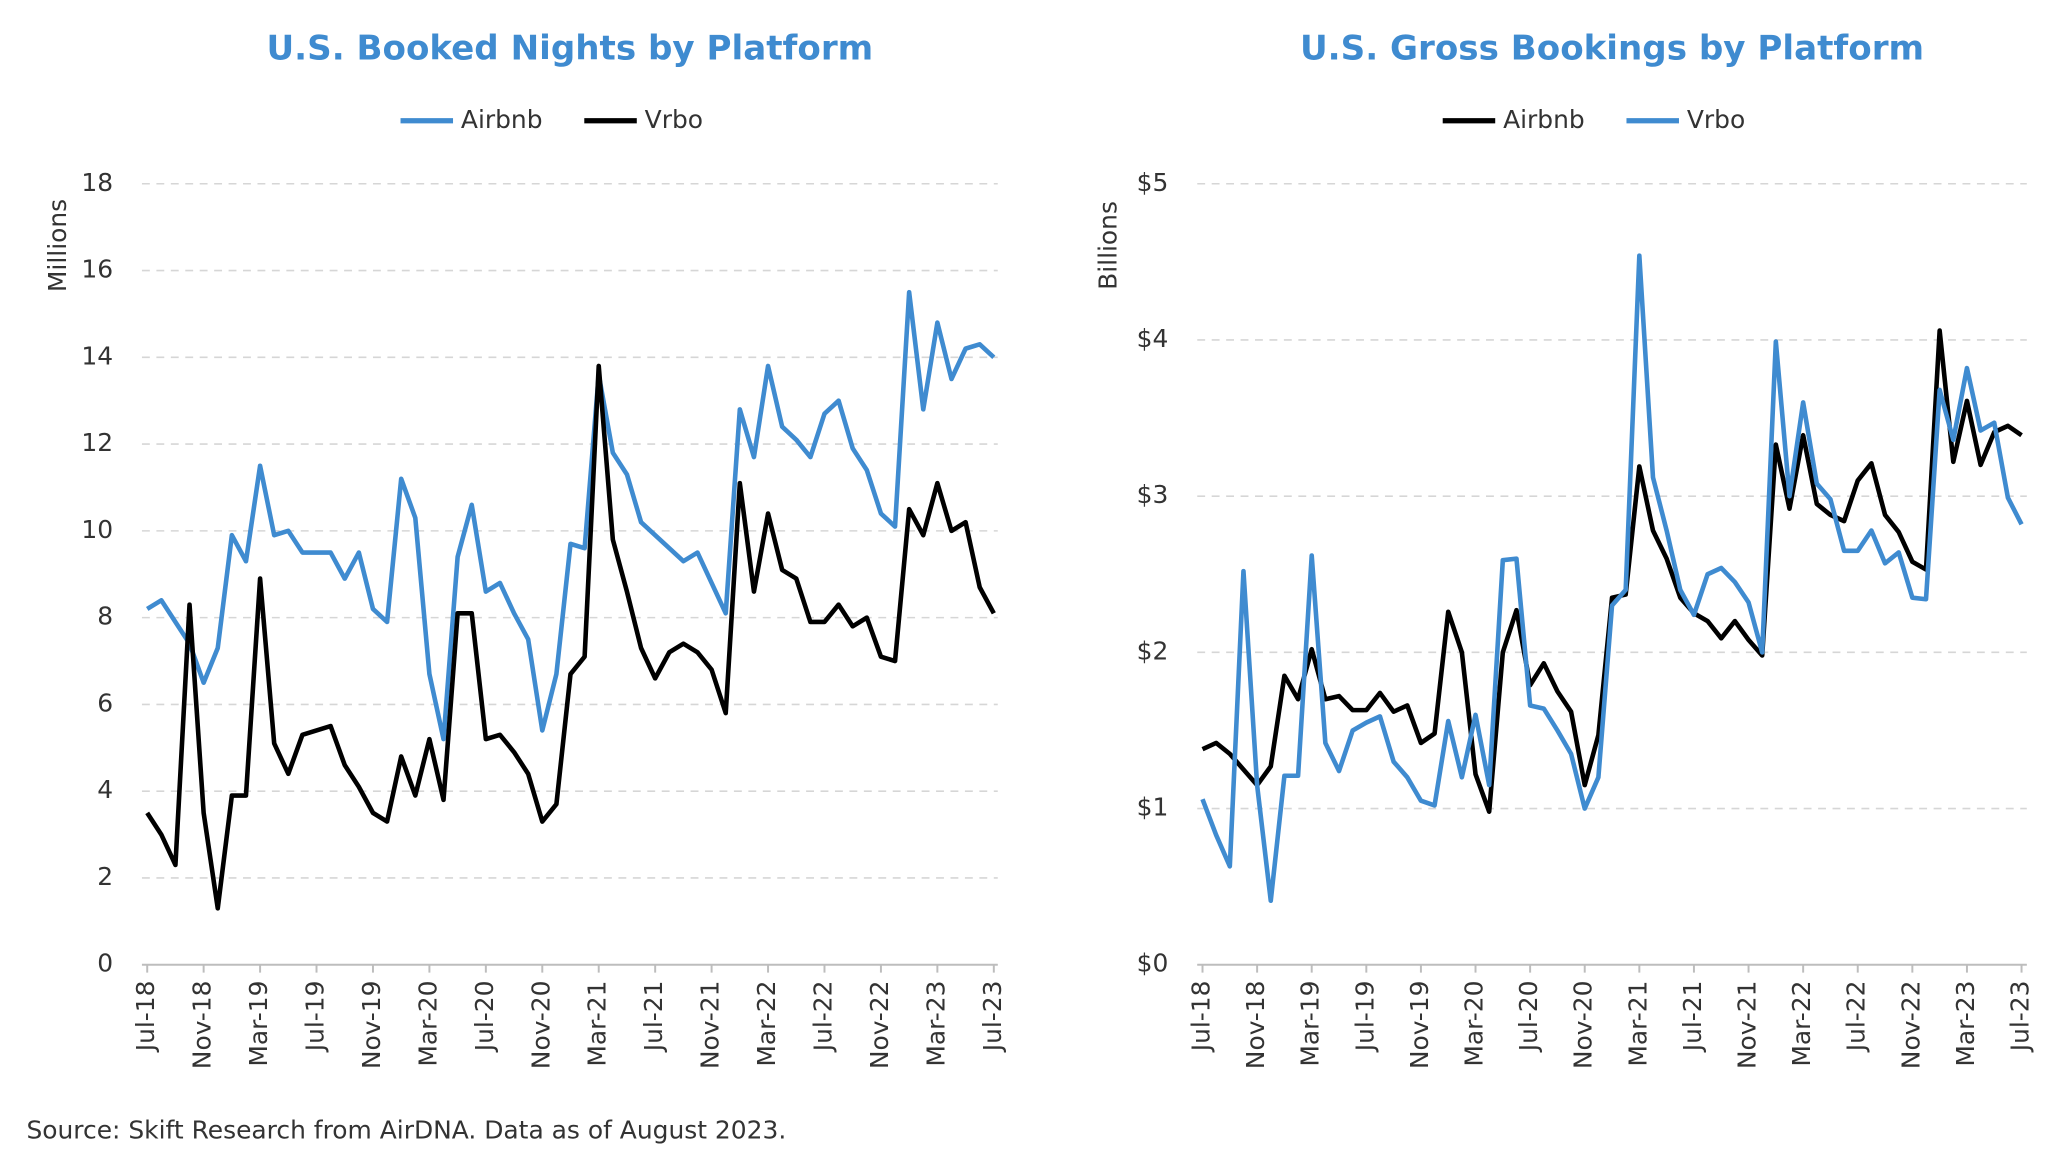 The height and width of the screenshot is (1159, 2048). I want to click on y-tick-label: 10, so click(97, 529).